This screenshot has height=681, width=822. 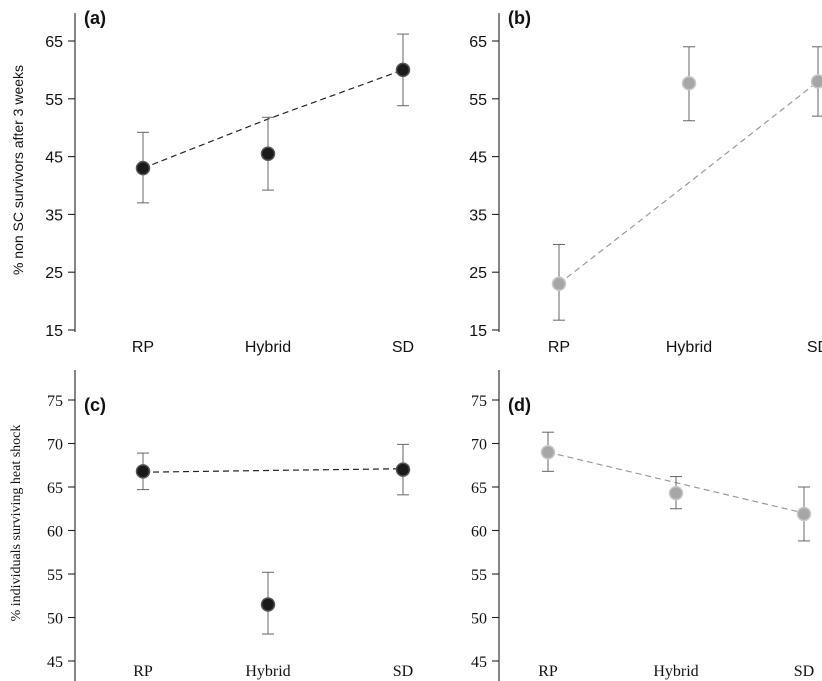 I want to click on y-axis-label: % individuals surviving heat shock, so click(x=16, y=523).